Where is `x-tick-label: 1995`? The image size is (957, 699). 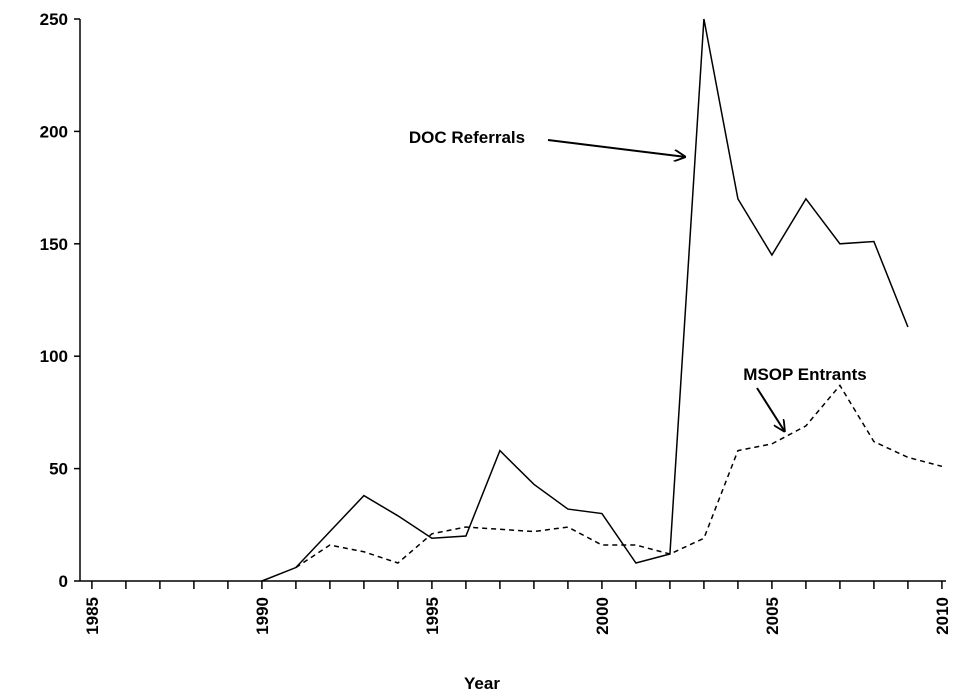 x-tick-label: 1995 is located at coordinates (432, 616).